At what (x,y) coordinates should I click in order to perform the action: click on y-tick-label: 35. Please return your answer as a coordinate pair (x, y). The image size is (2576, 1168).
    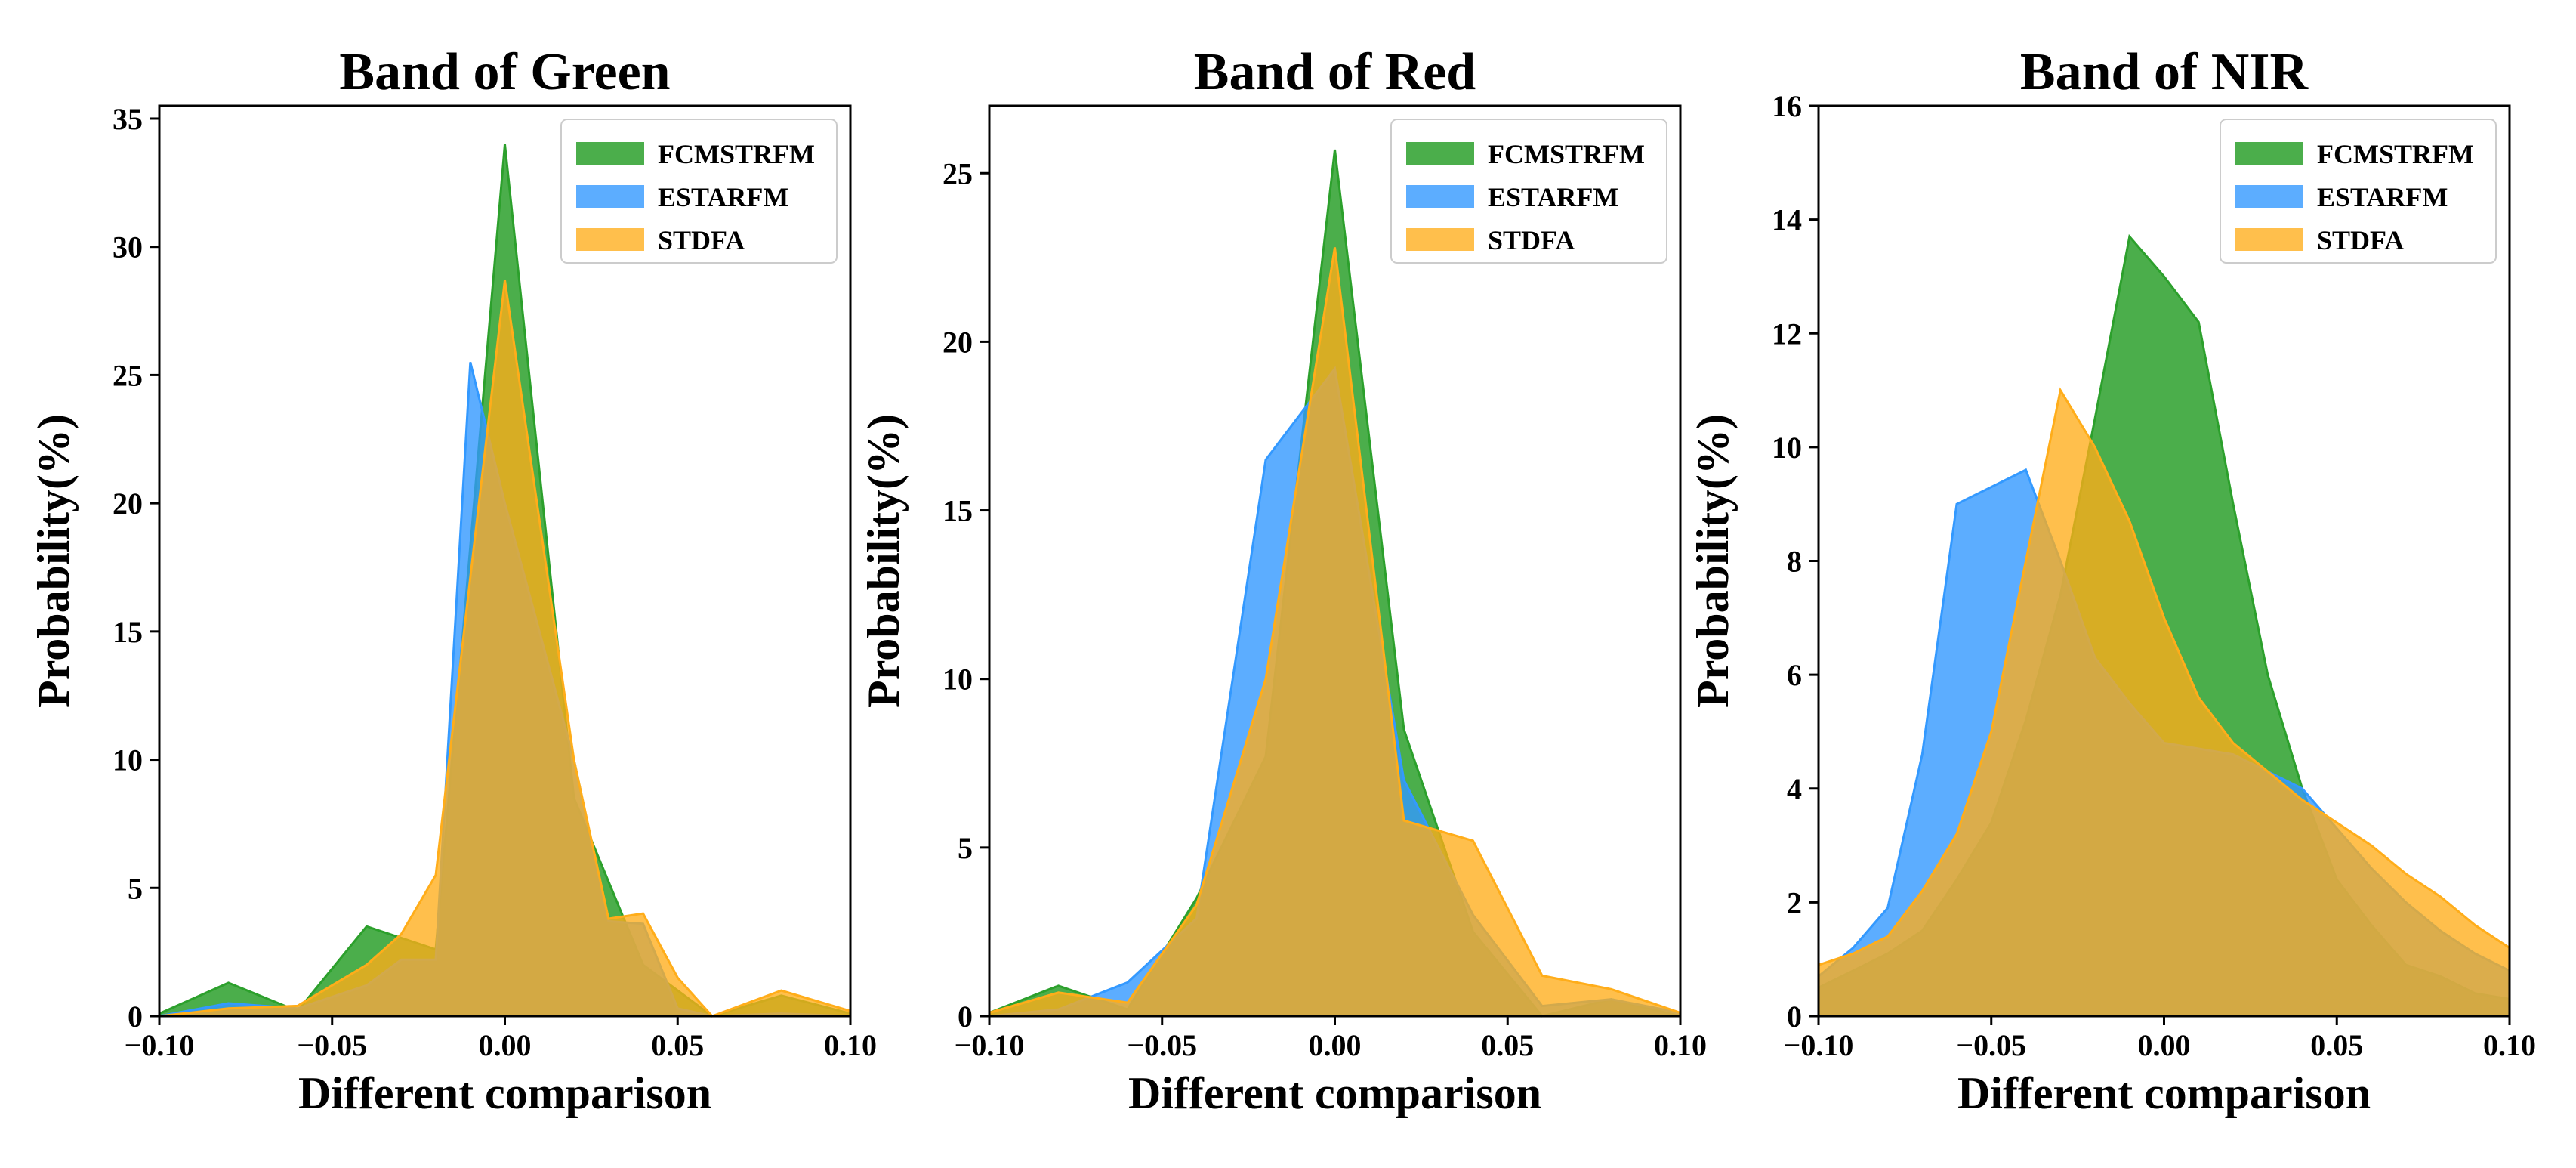
    Looking at the image, I should click on (128, 119).